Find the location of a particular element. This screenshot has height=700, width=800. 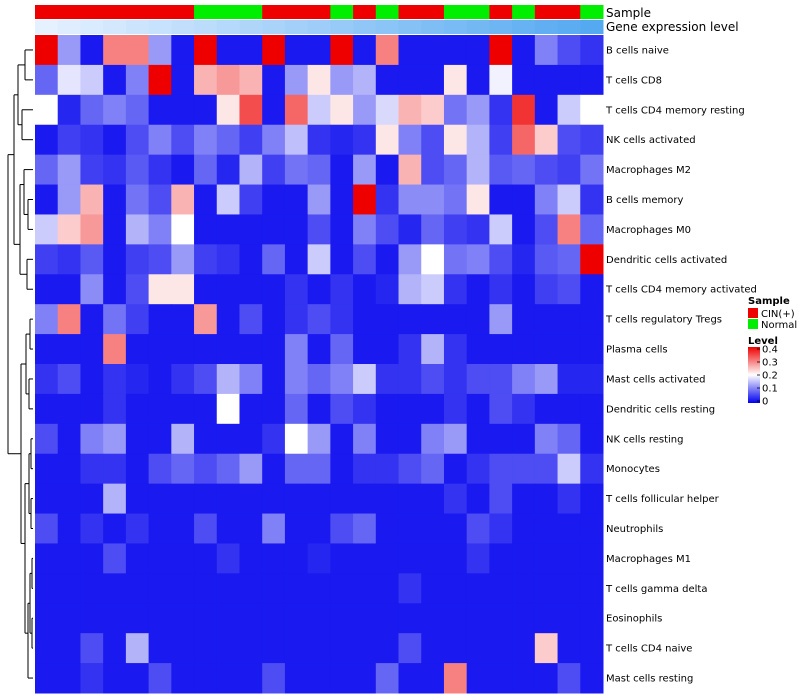

legend-label-cin: CIN(+) is located at coordinates (778, 314).